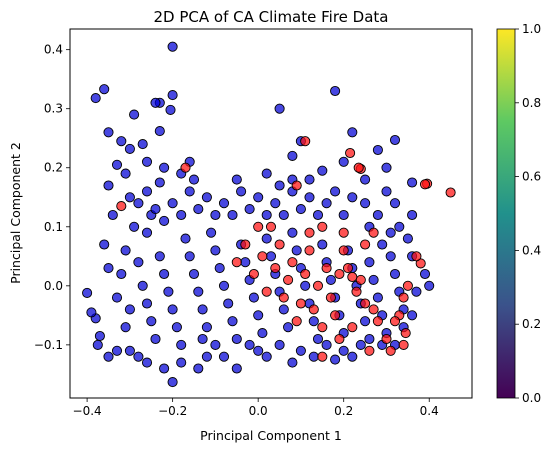 This screenshot has width=554, height=455. Describe the element at coordinates (172, 411) in the screenshot. I see `x-tick-label: −0.2` at that location.